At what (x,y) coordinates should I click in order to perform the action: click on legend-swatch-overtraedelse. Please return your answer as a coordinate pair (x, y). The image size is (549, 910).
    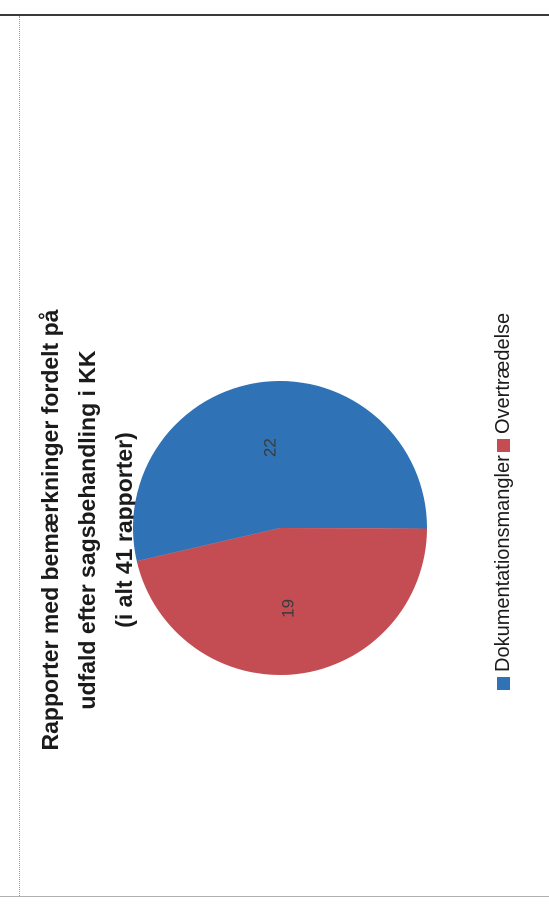
    Looking at the image, I should click on (503, 445).